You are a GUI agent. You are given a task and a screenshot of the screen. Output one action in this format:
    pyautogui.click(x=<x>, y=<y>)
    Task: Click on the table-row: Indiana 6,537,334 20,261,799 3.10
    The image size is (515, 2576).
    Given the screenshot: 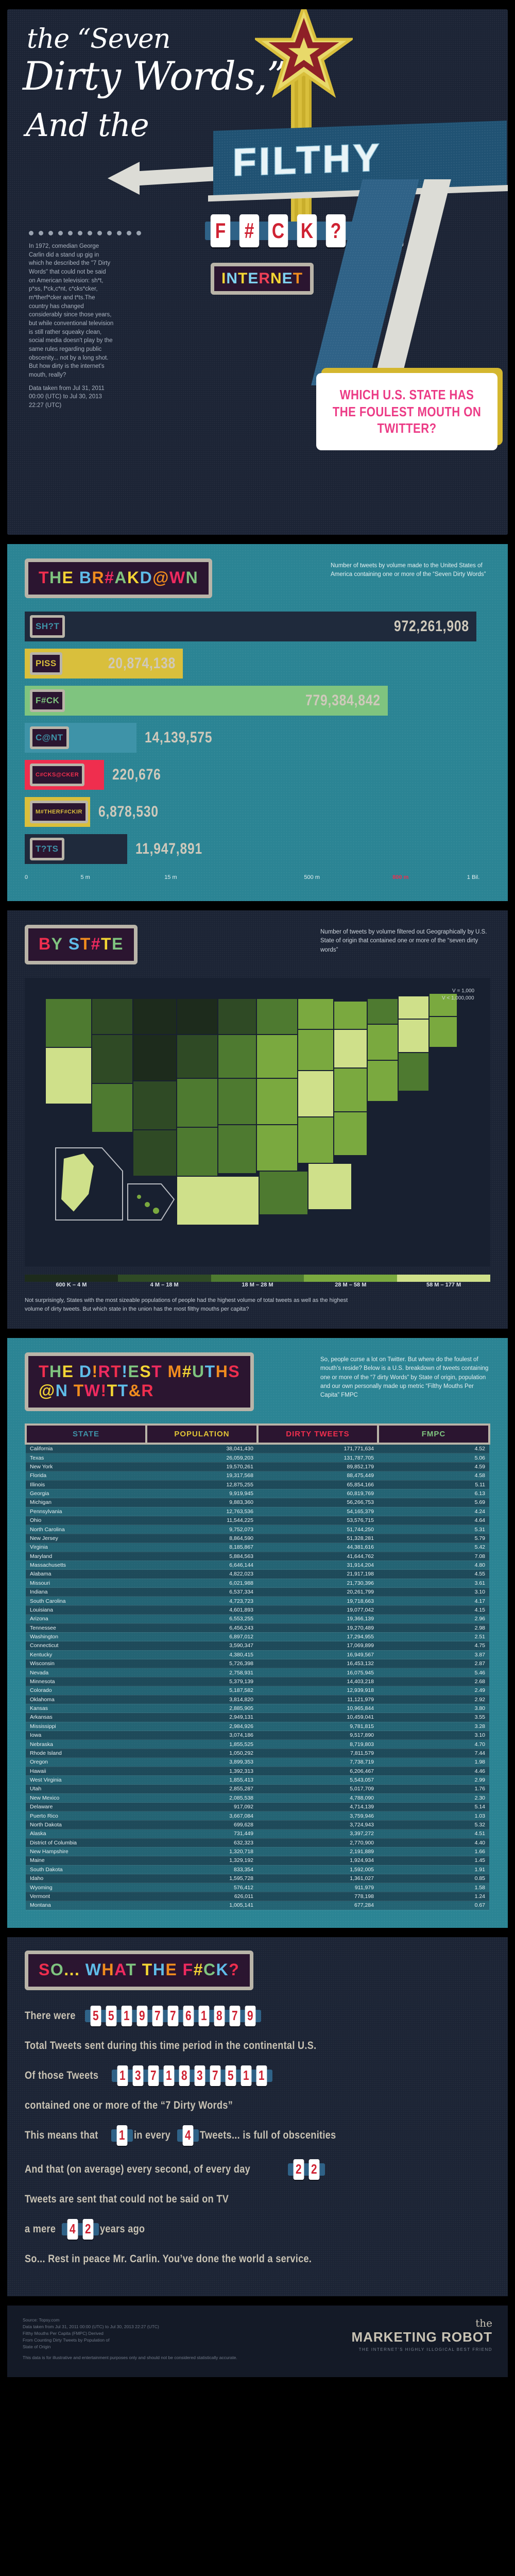 What is the action you would take?
    pyautogui.click(x=257, y=1592)
    